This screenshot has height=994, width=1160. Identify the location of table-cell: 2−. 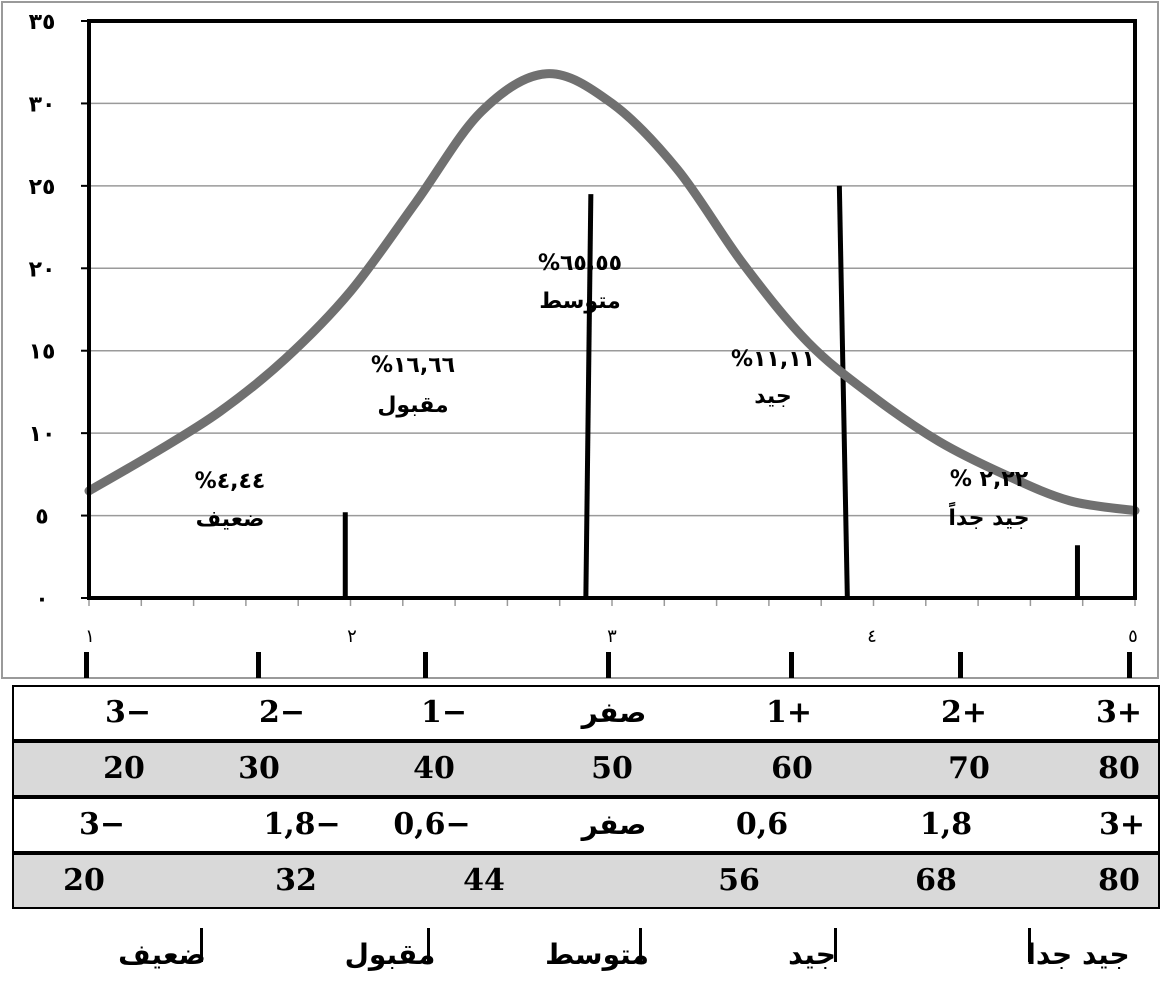
(282, 712).